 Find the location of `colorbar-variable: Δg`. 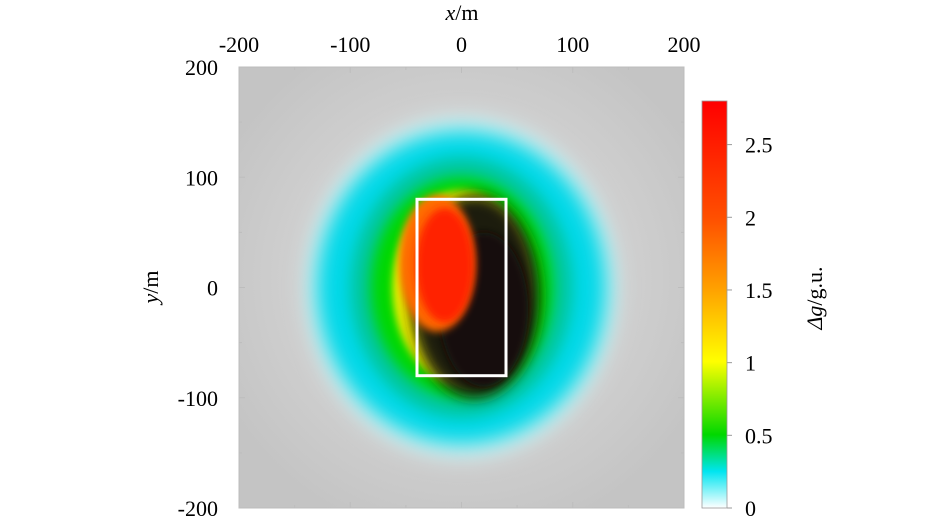

colorbar-variable: Δg is located at coordinates (814, 318).